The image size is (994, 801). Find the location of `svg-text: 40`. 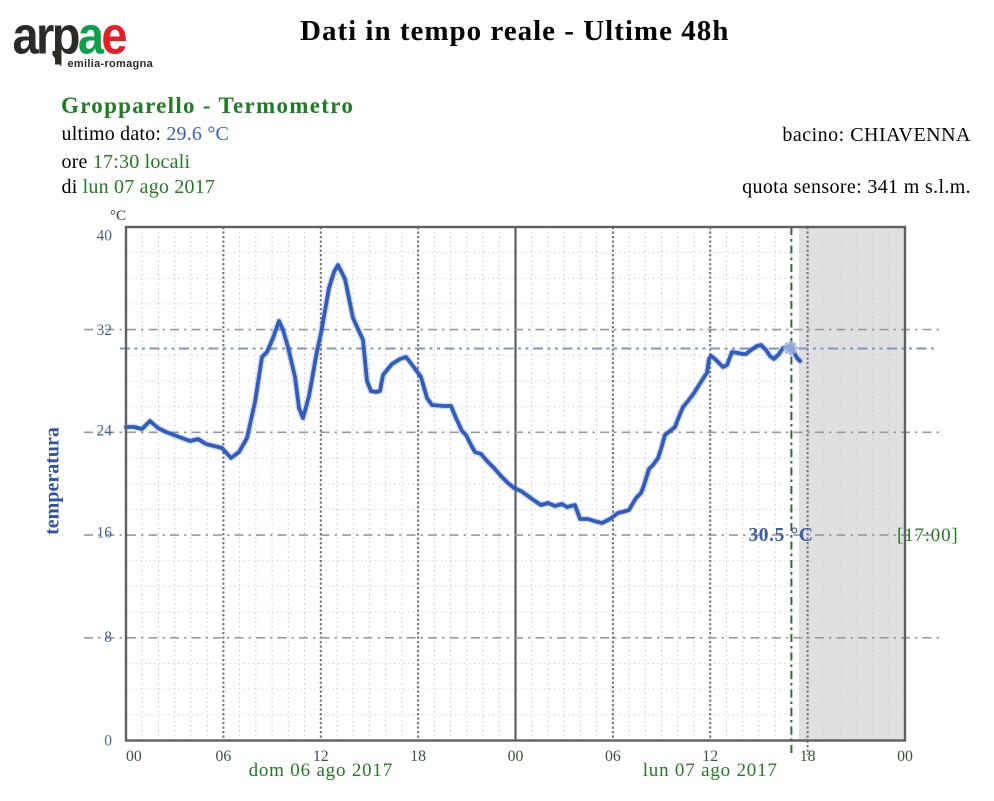

svg-text: 40 is located at coordinates (105, 236).